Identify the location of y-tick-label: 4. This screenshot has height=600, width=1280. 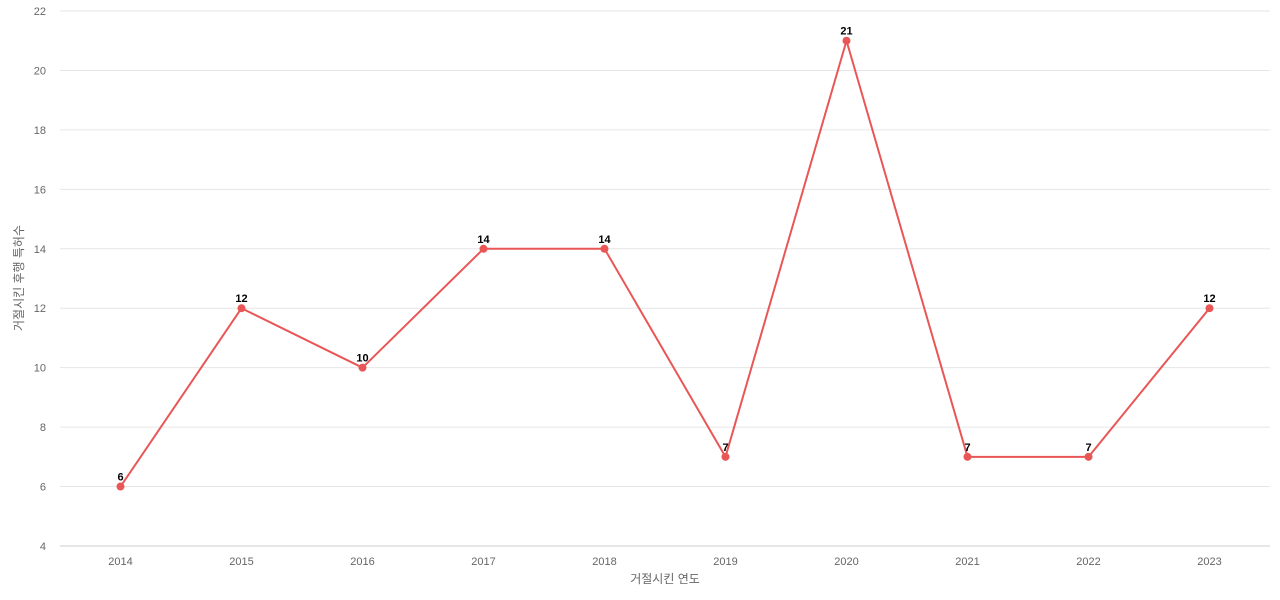
(43, 547).